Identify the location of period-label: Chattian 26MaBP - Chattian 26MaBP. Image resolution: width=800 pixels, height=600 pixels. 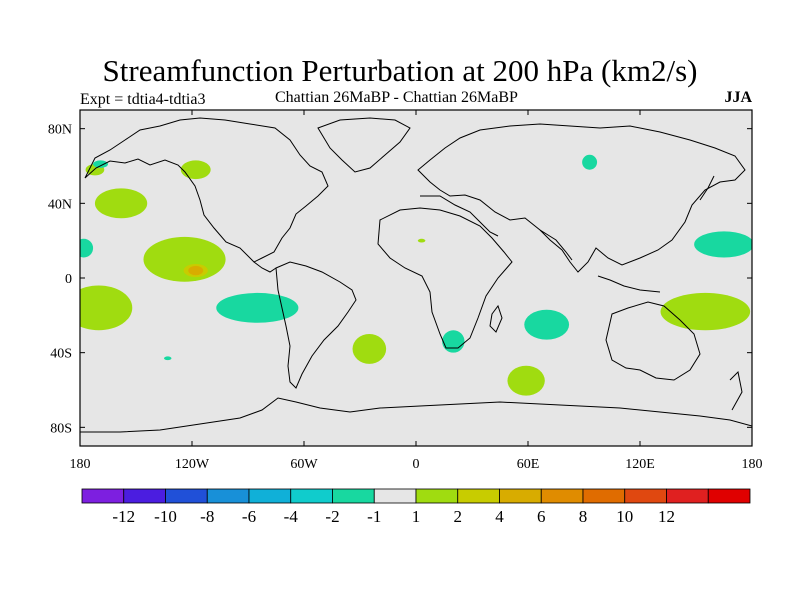
(396, 97).